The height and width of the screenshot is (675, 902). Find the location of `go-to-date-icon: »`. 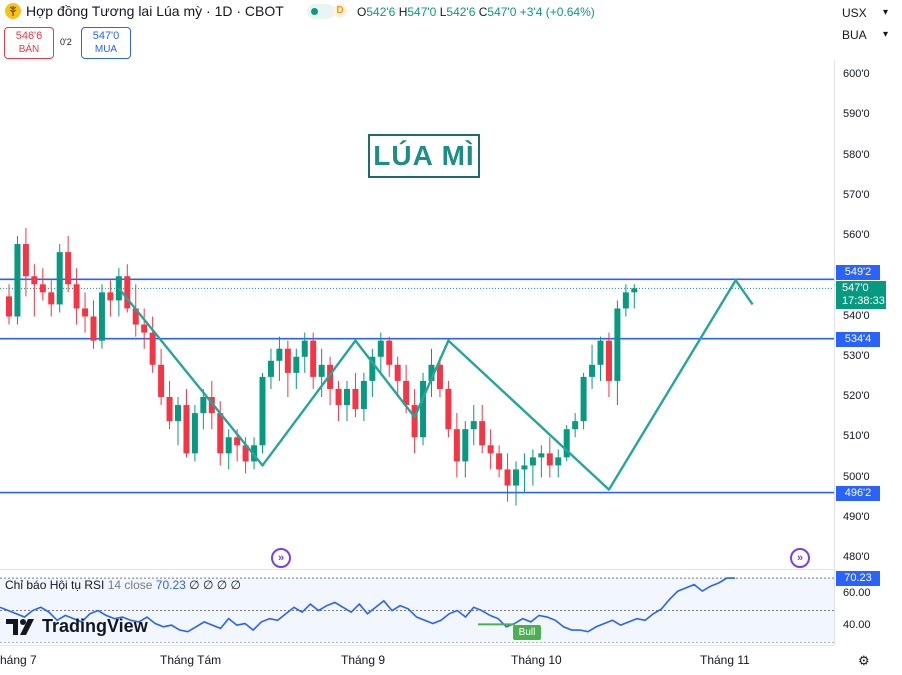

go-to-date-icon: » is located at coordinates (281, 558).